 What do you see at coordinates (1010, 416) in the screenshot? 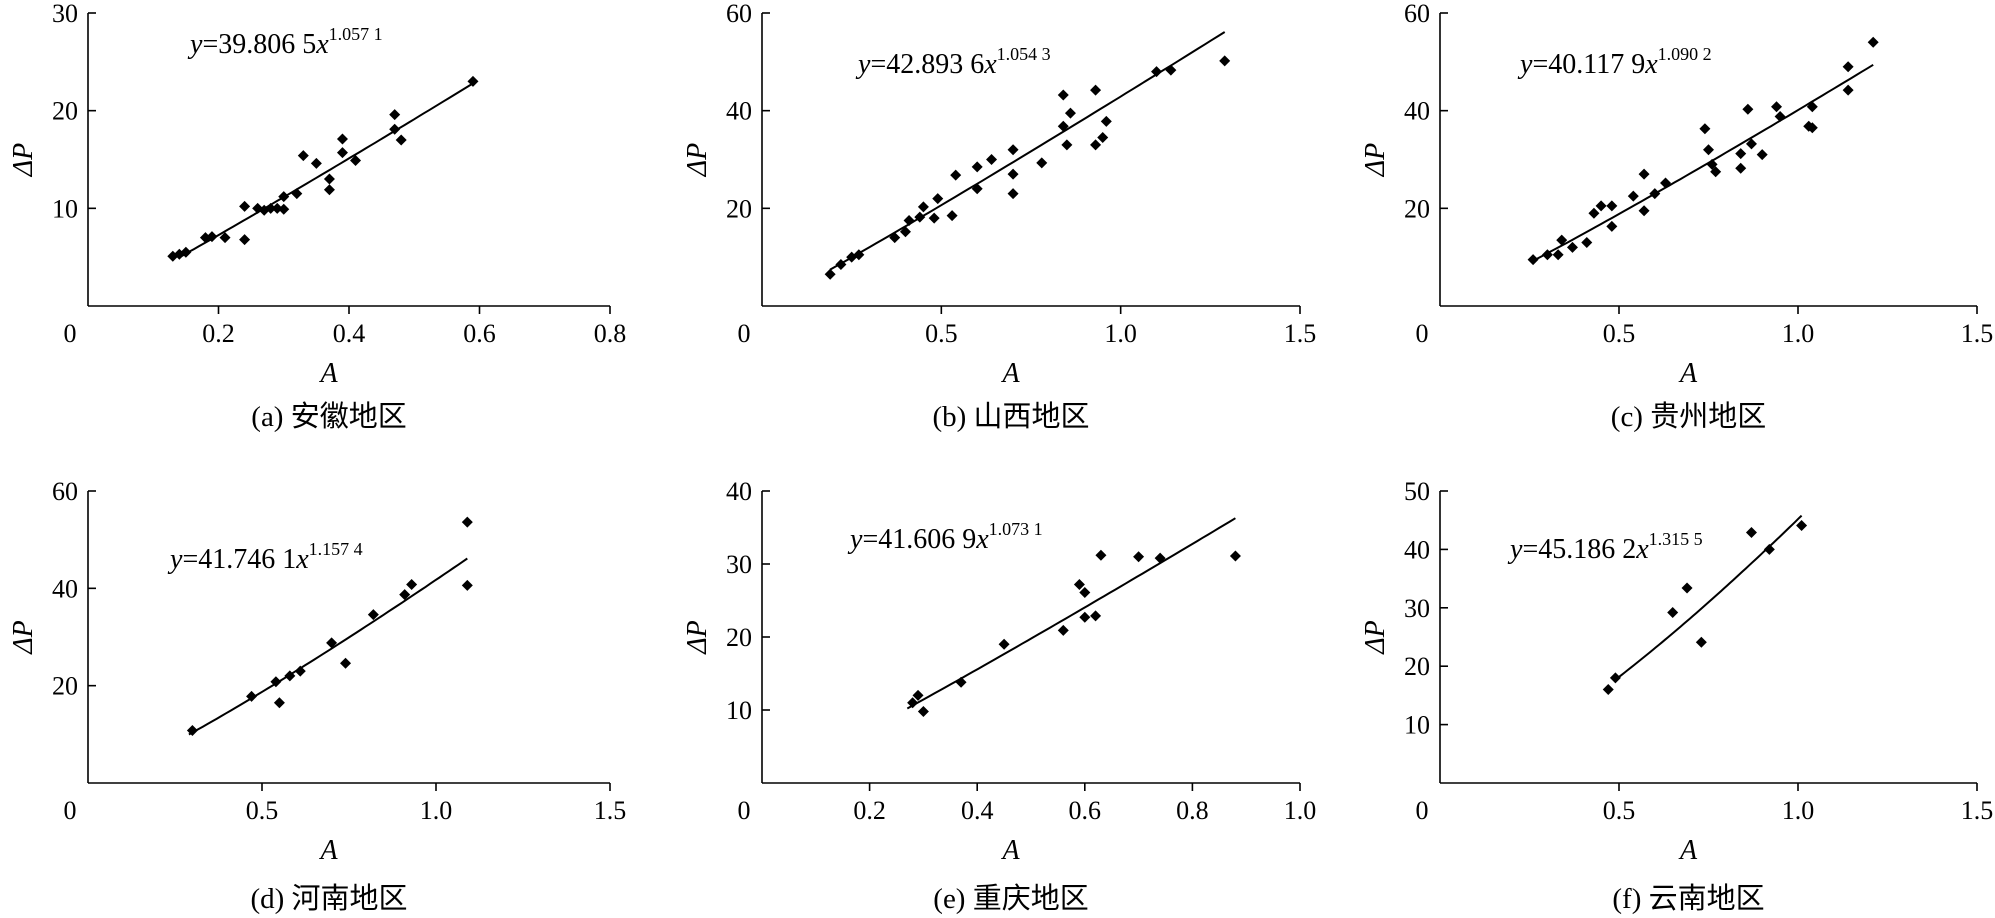
I see `panel-caption: (b) 山西地区` at bounding box center [1010, 416].